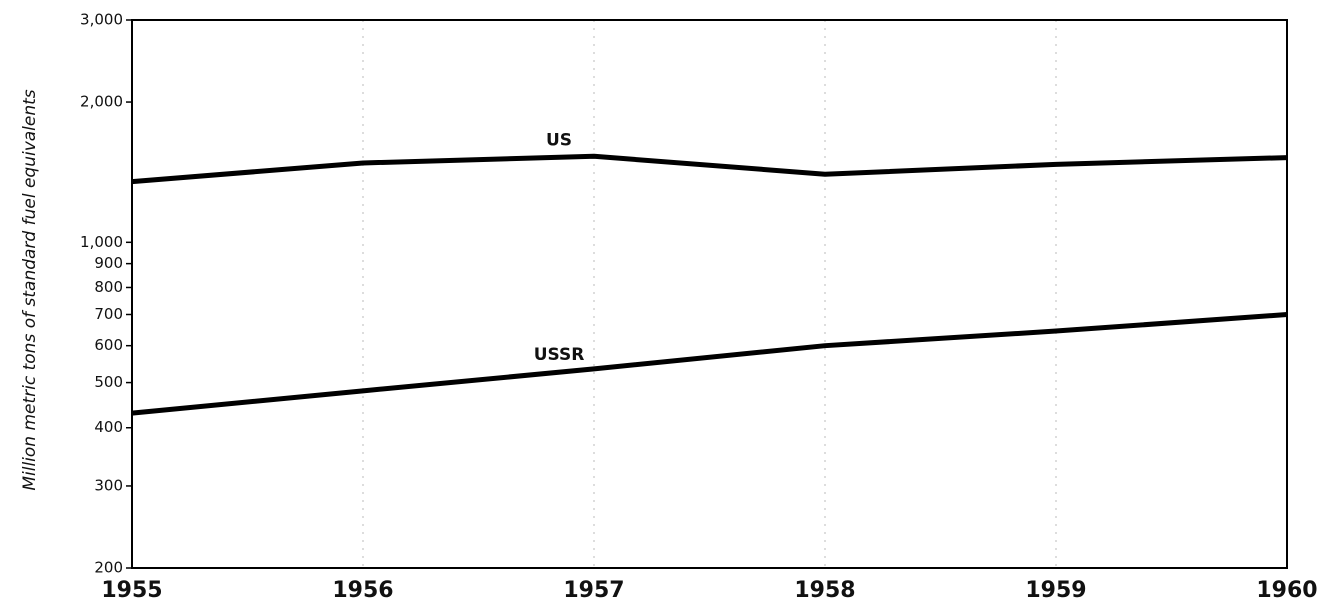 This screenshot has width=1333, height=608. I want to click on x-tick-label: 1959, so click(1055, 590).